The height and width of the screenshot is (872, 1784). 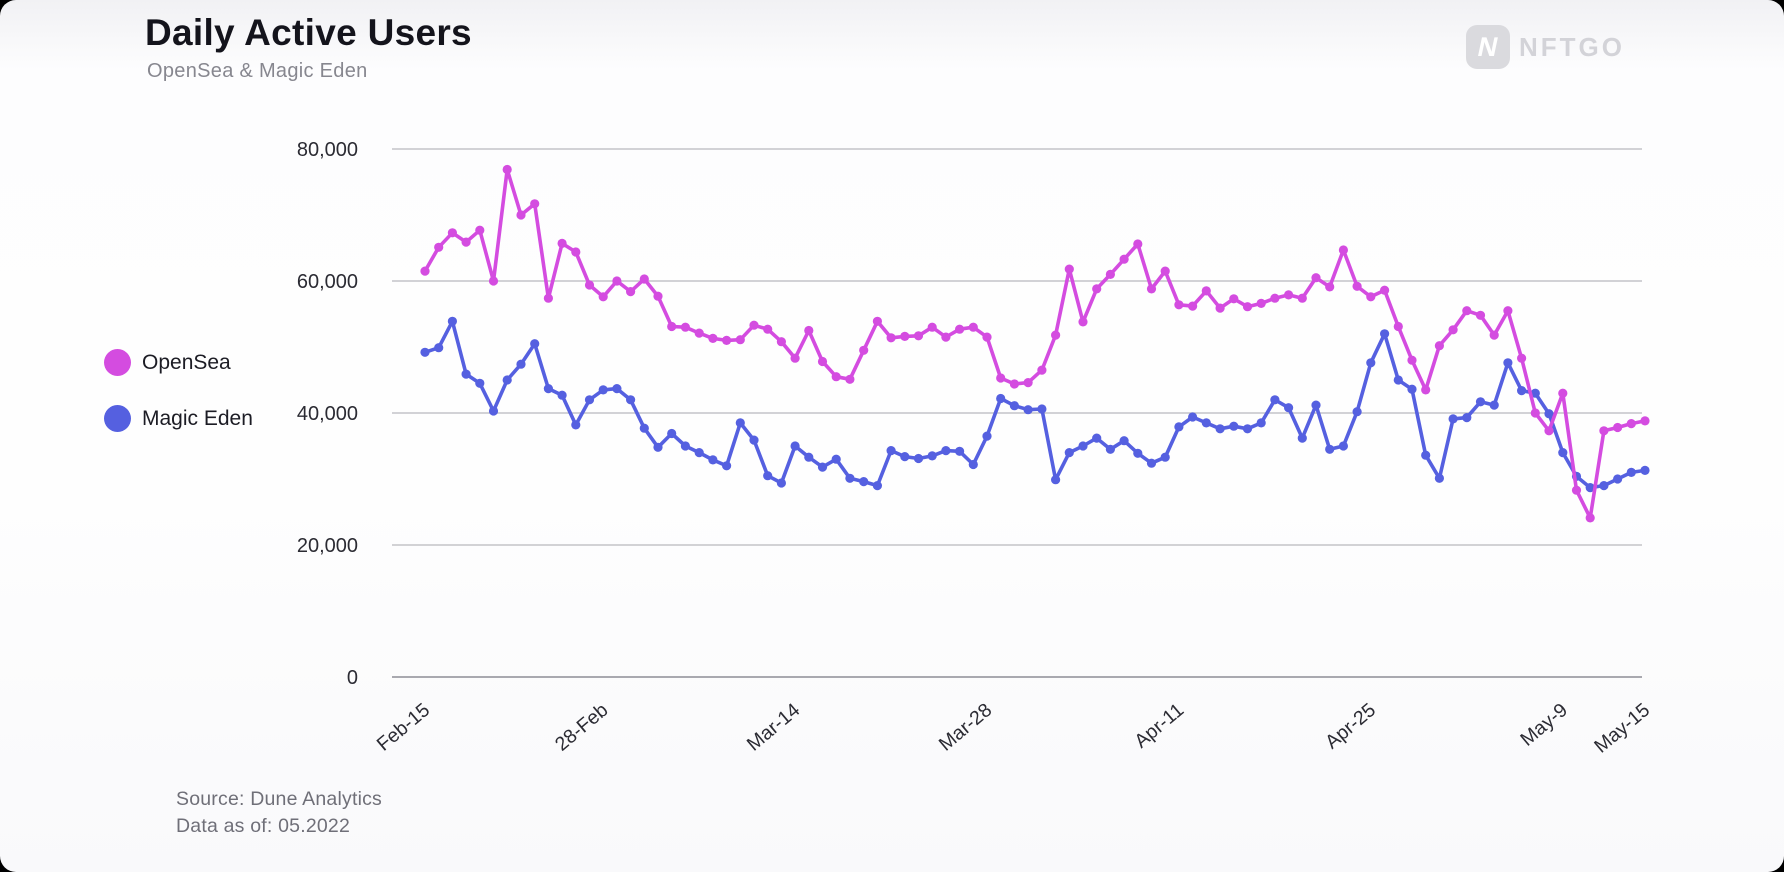 I want to click on magic-eden-line, so click(x=1035, y=404).